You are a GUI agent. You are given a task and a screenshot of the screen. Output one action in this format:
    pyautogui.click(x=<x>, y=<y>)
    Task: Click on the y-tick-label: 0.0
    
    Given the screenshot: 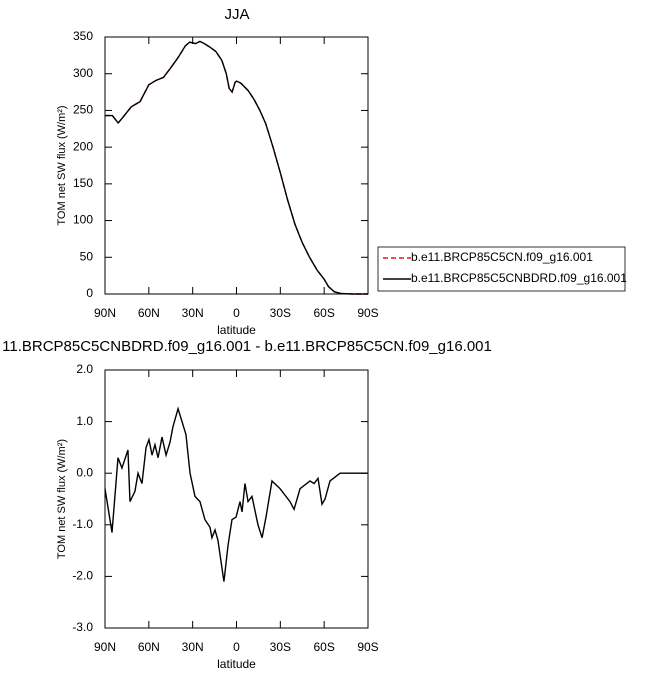 What is the action you would take?
    pyautogui.click(x=84, y=472)
    